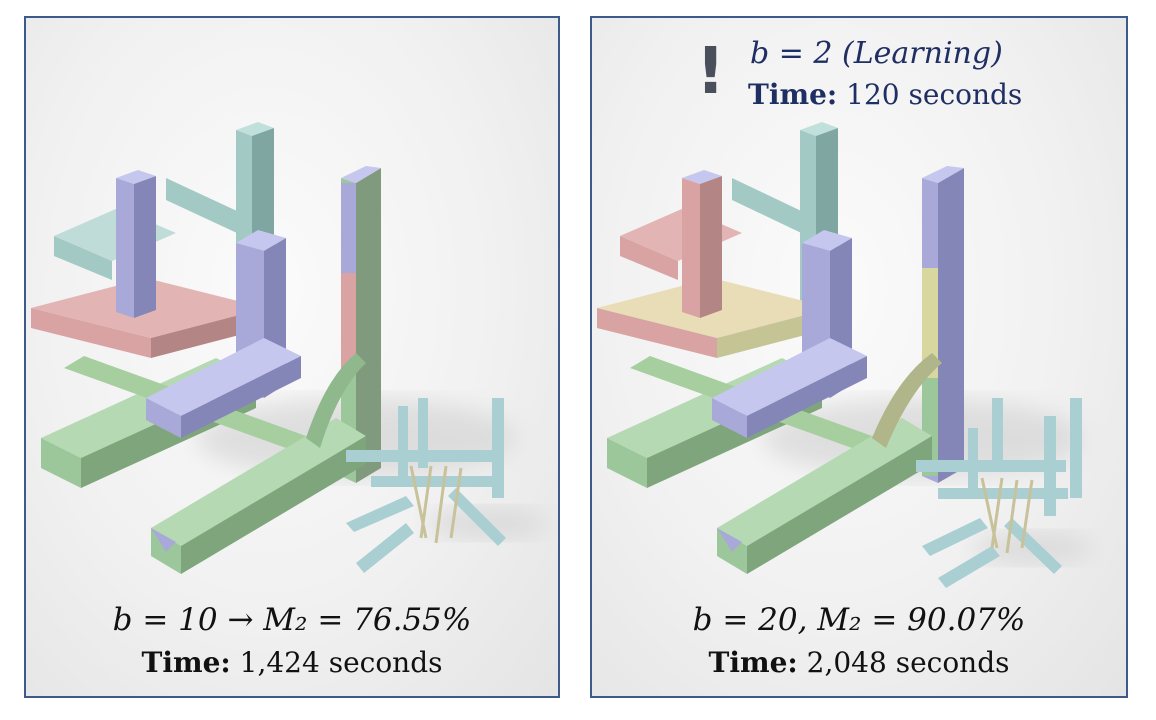  Describe the element at coordinates (711, 72) in the screenshot. I see `learning-alert-mark: !` at that location.